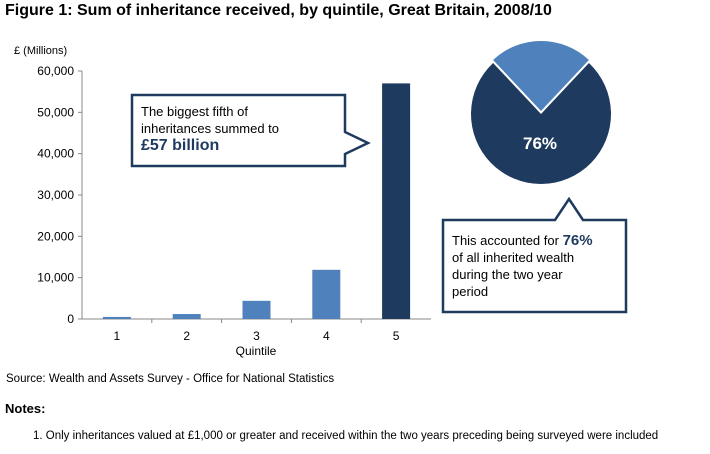 This screenshot has height=454, width=710. I want to click on pie-slice-remaining, so click(541, 76).